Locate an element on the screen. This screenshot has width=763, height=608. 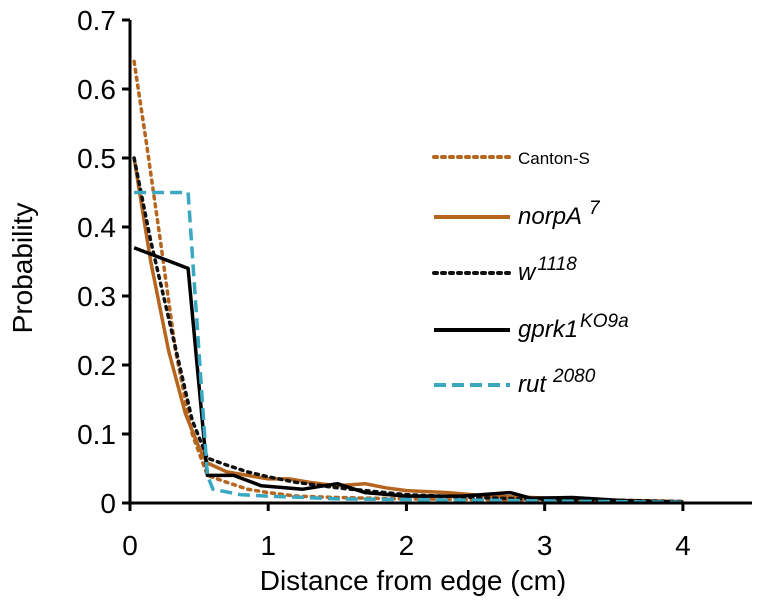
x-tick-label: 1 is located at coordinates (268, 545).